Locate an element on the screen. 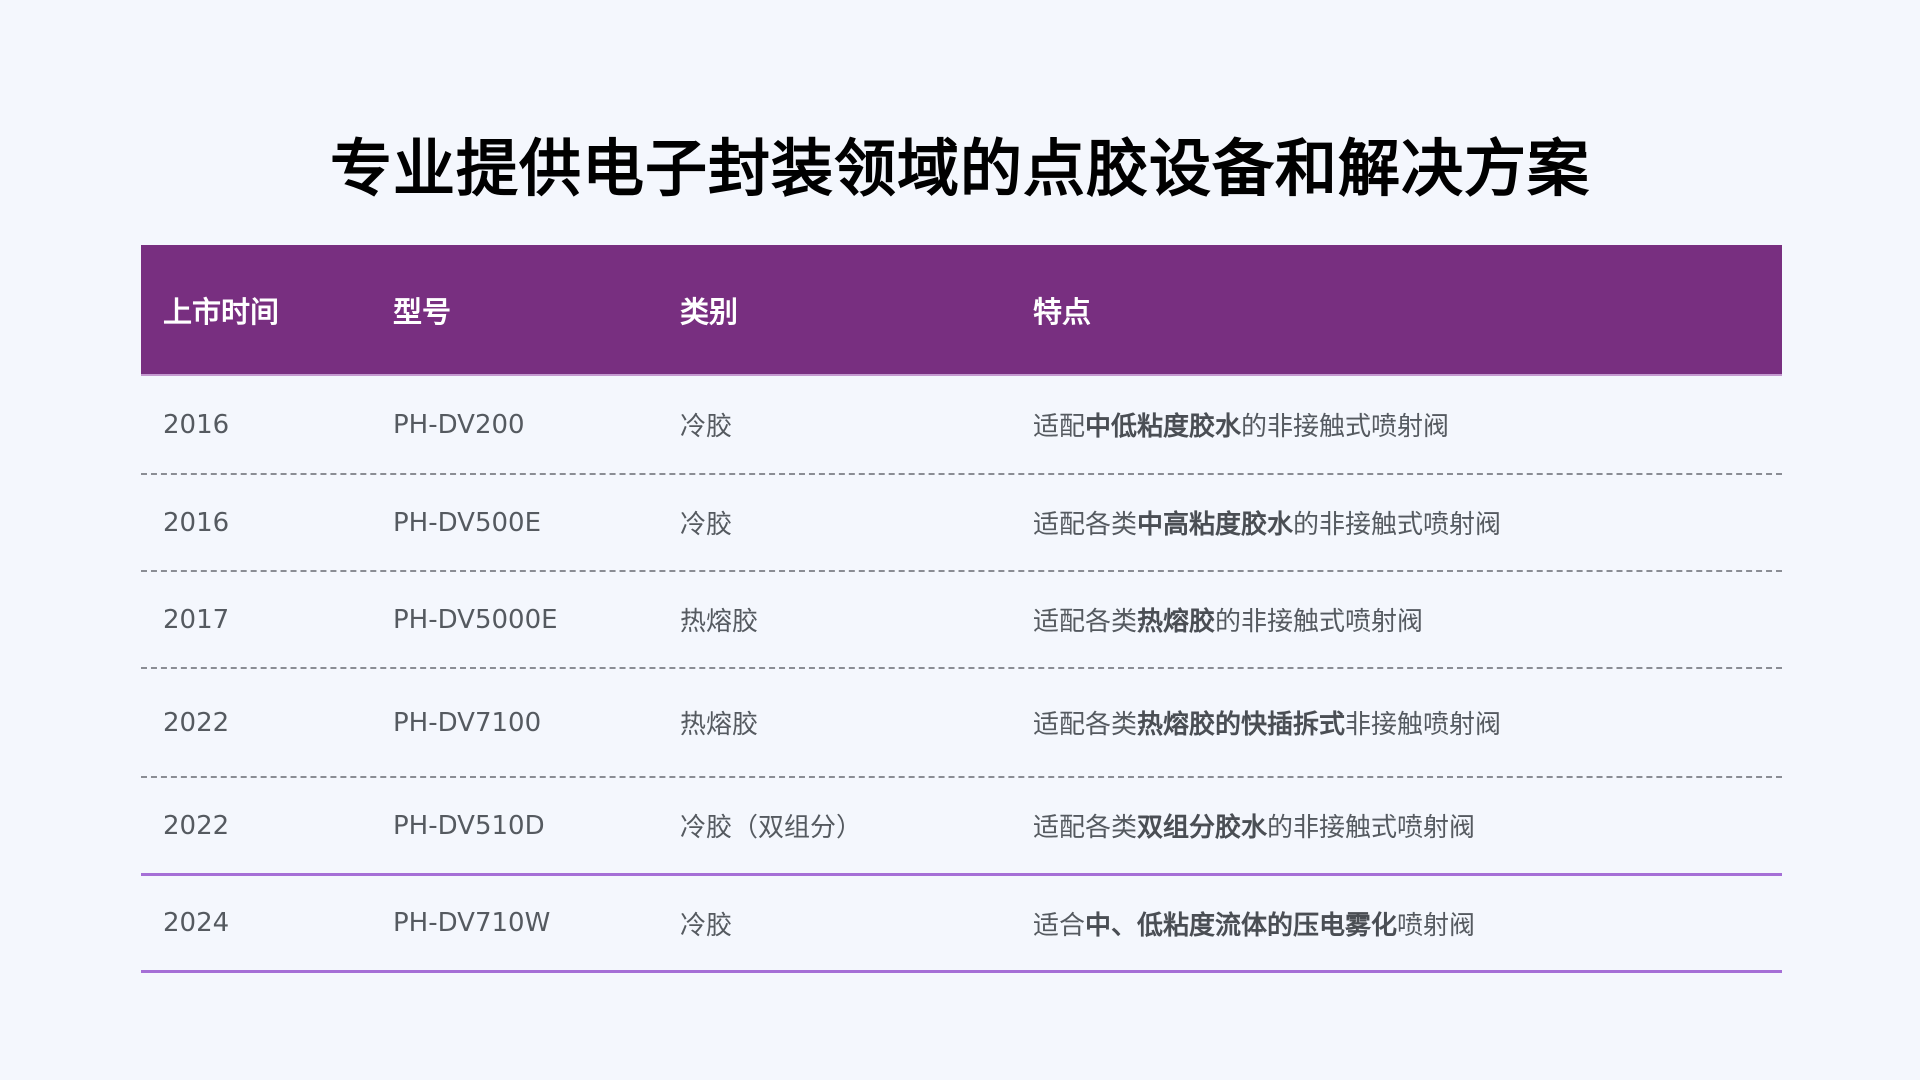 The height and width of the screenshot is (1080, 1920). table-row: 2016 PH-DV500E 冷胶 适配各类中高粘度胶水的非接触式喷射阀 is located at coordinates (961, 523).